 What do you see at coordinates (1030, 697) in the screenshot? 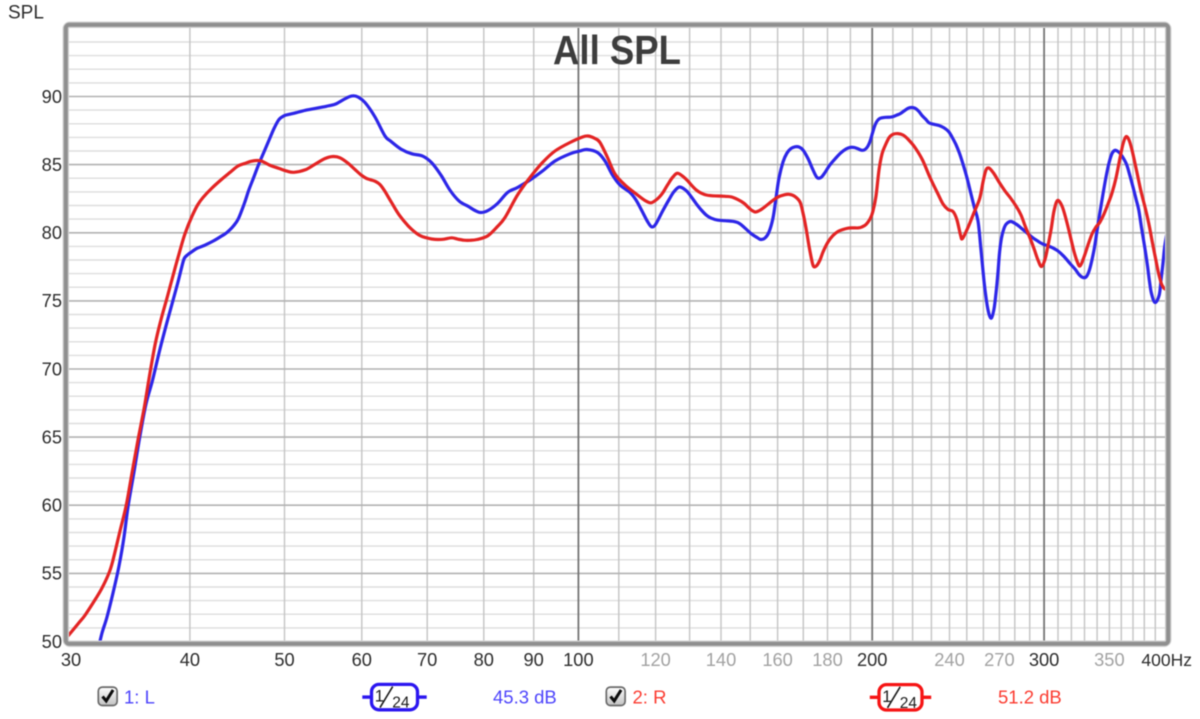
I see `svg-text: 51.2 dB` at bounding box center [1030, 697].